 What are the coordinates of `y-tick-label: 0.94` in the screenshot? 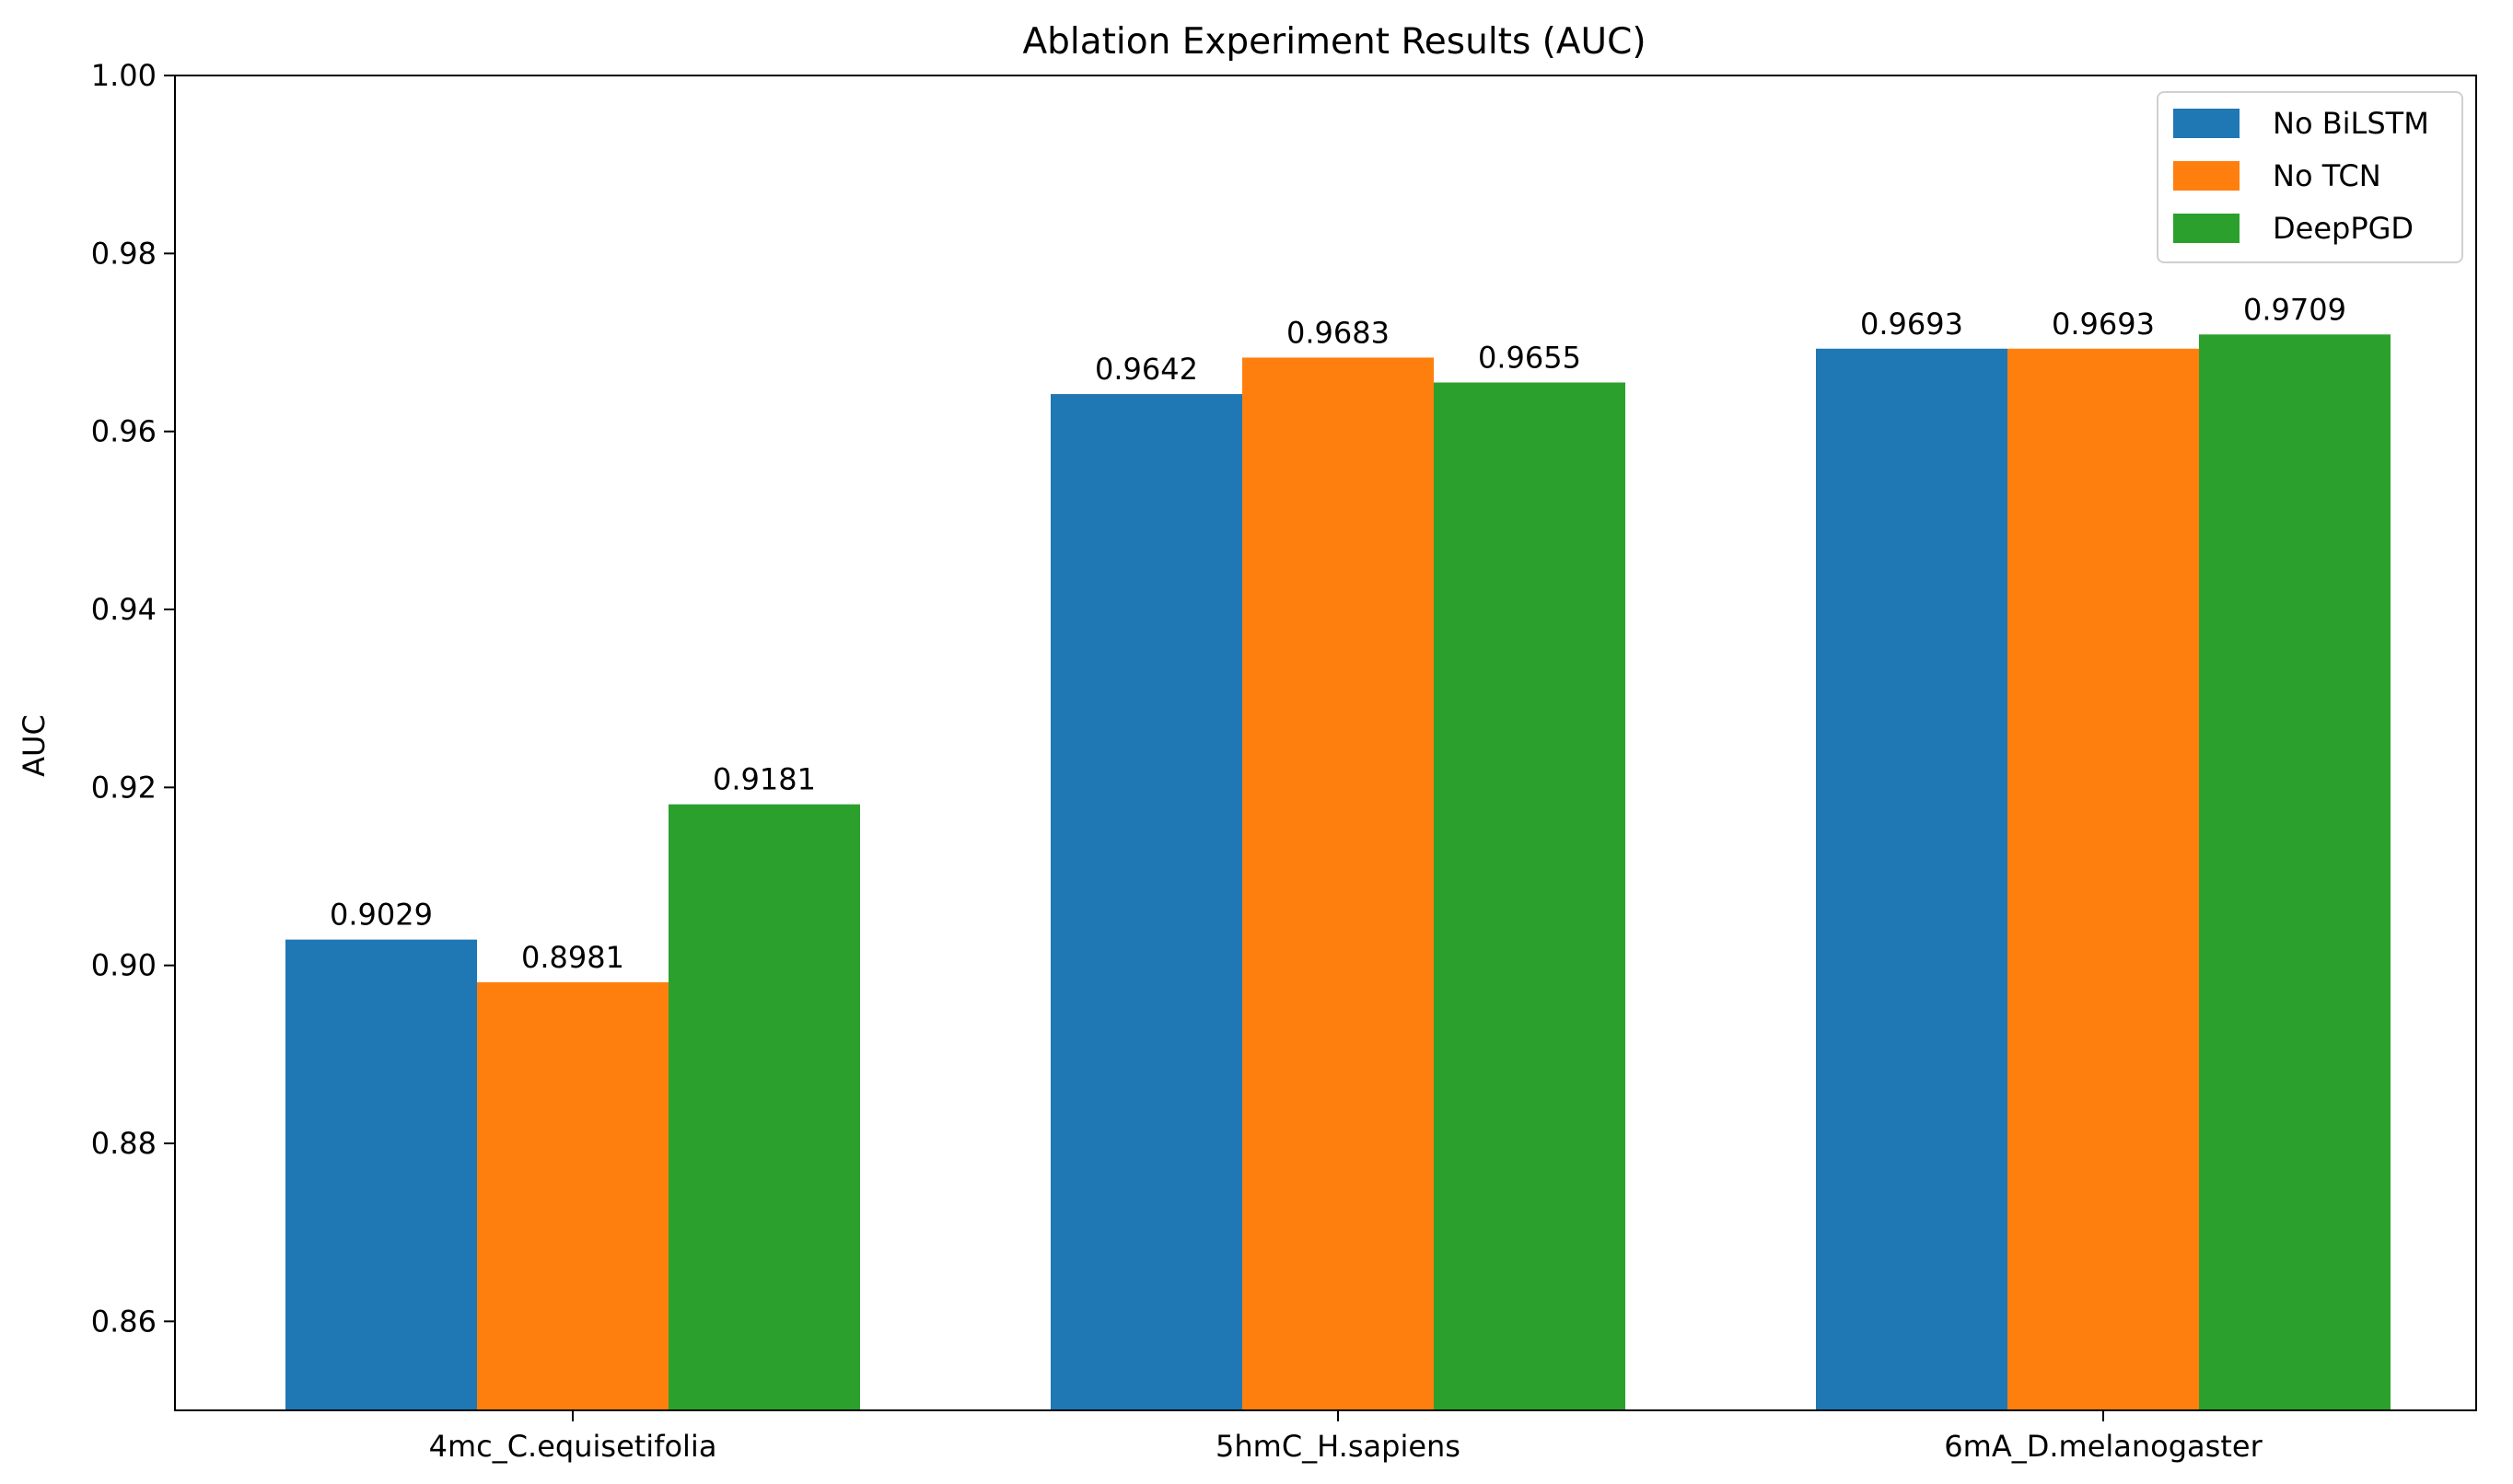 It's located at (124, 609).